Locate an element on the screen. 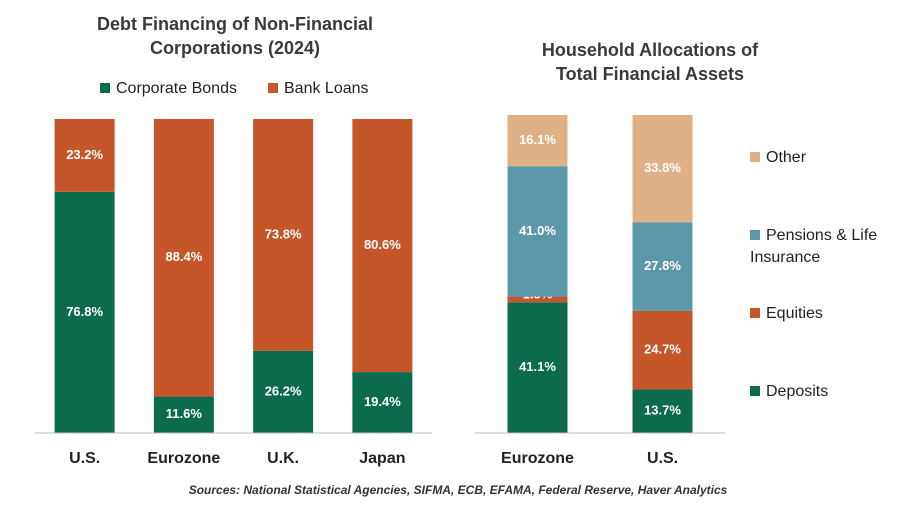 The image size is (916, 522). data-label: 76.8% is located at coordinates (84, 311).